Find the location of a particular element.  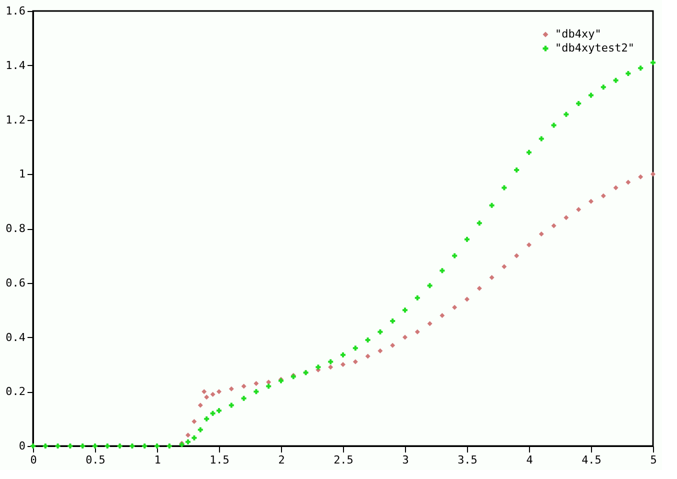

y-tick-label: 0 is located at coordinates (22, 446).